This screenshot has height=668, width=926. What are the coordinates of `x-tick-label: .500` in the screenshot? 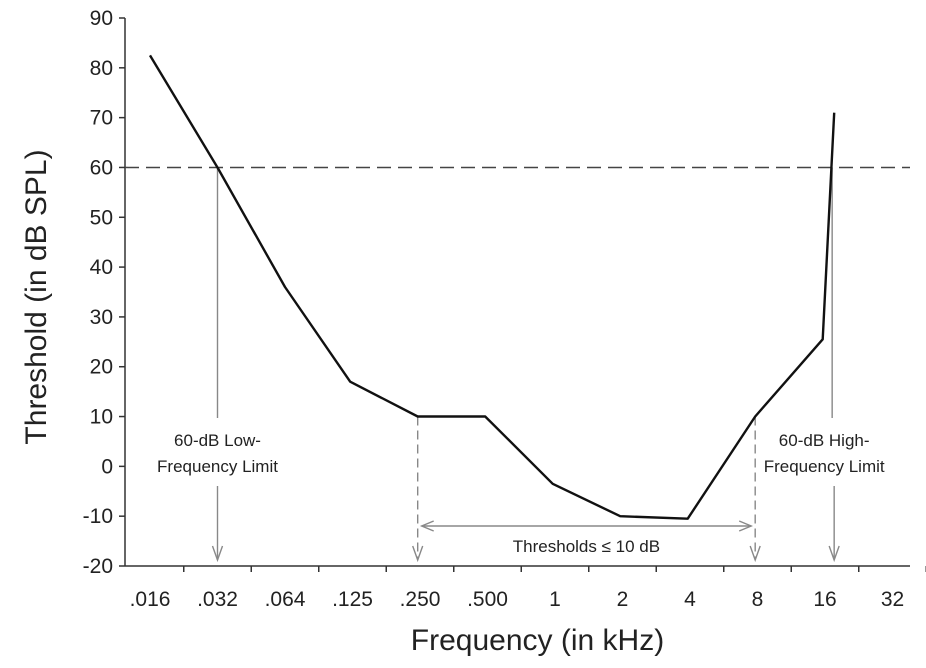 It's located at (487, 599).